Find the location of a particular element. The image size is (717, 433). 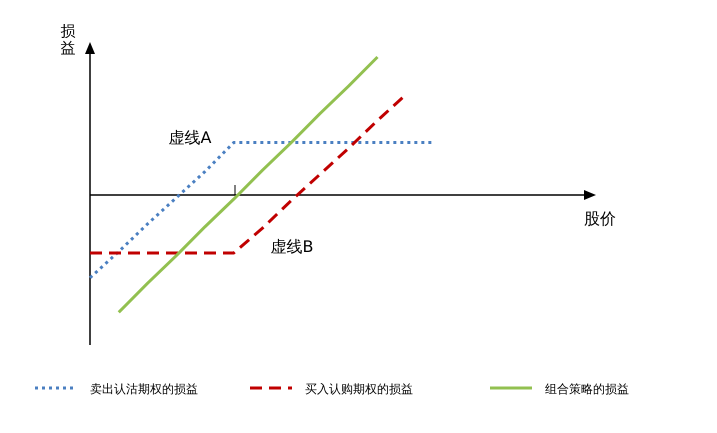

legend-label: 卖出认沽期权的损益 is located at coordinates (144, 389).